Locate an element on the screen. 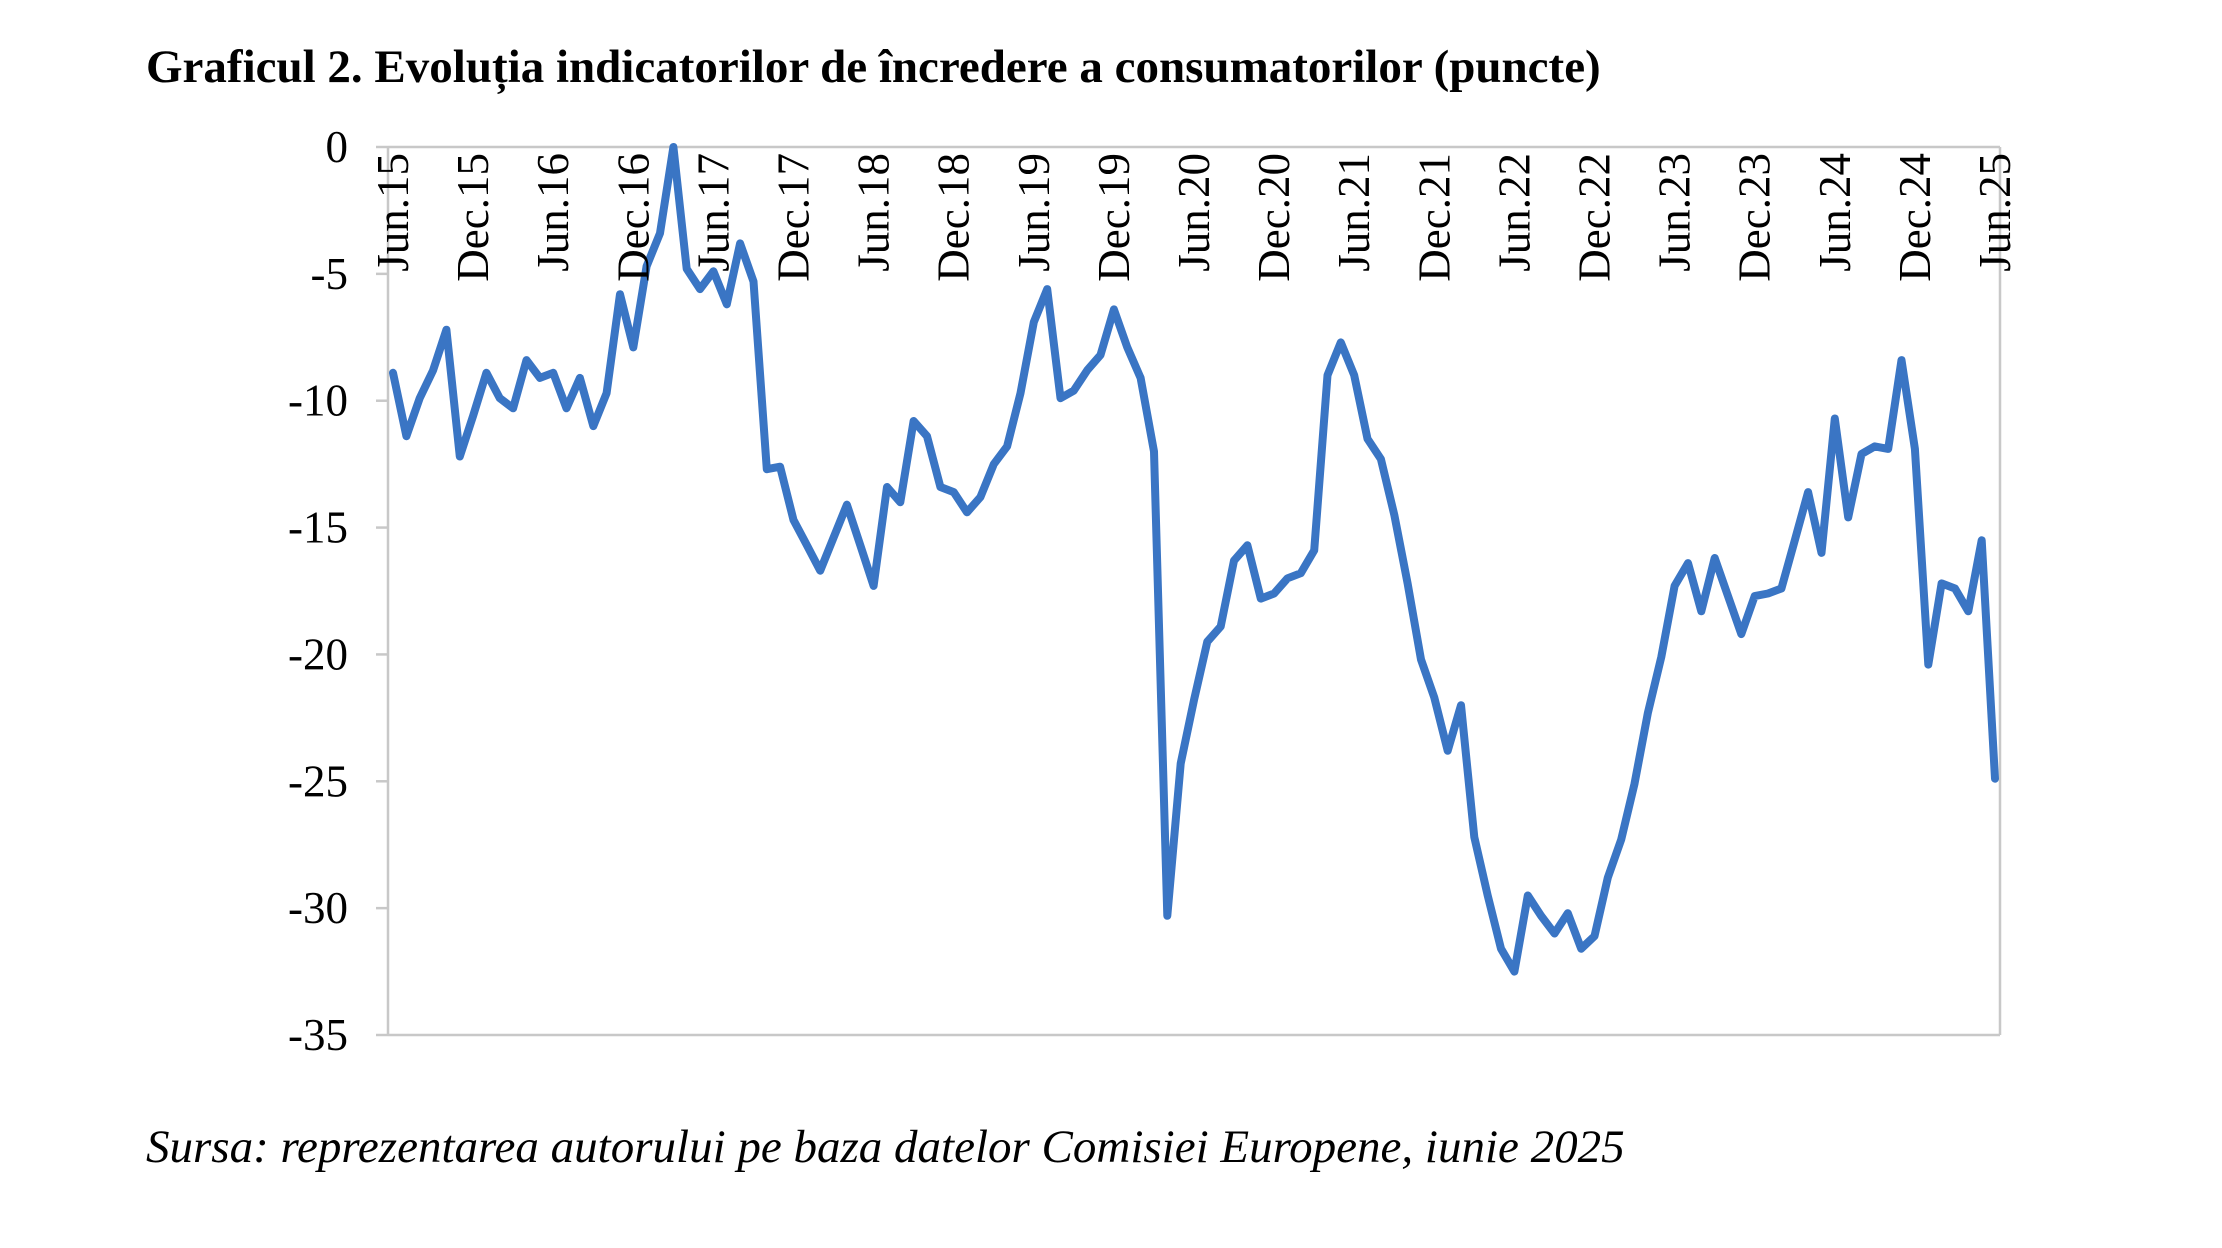  x-tick-label-group: Dec.16 is located at coordinates (633, 217).